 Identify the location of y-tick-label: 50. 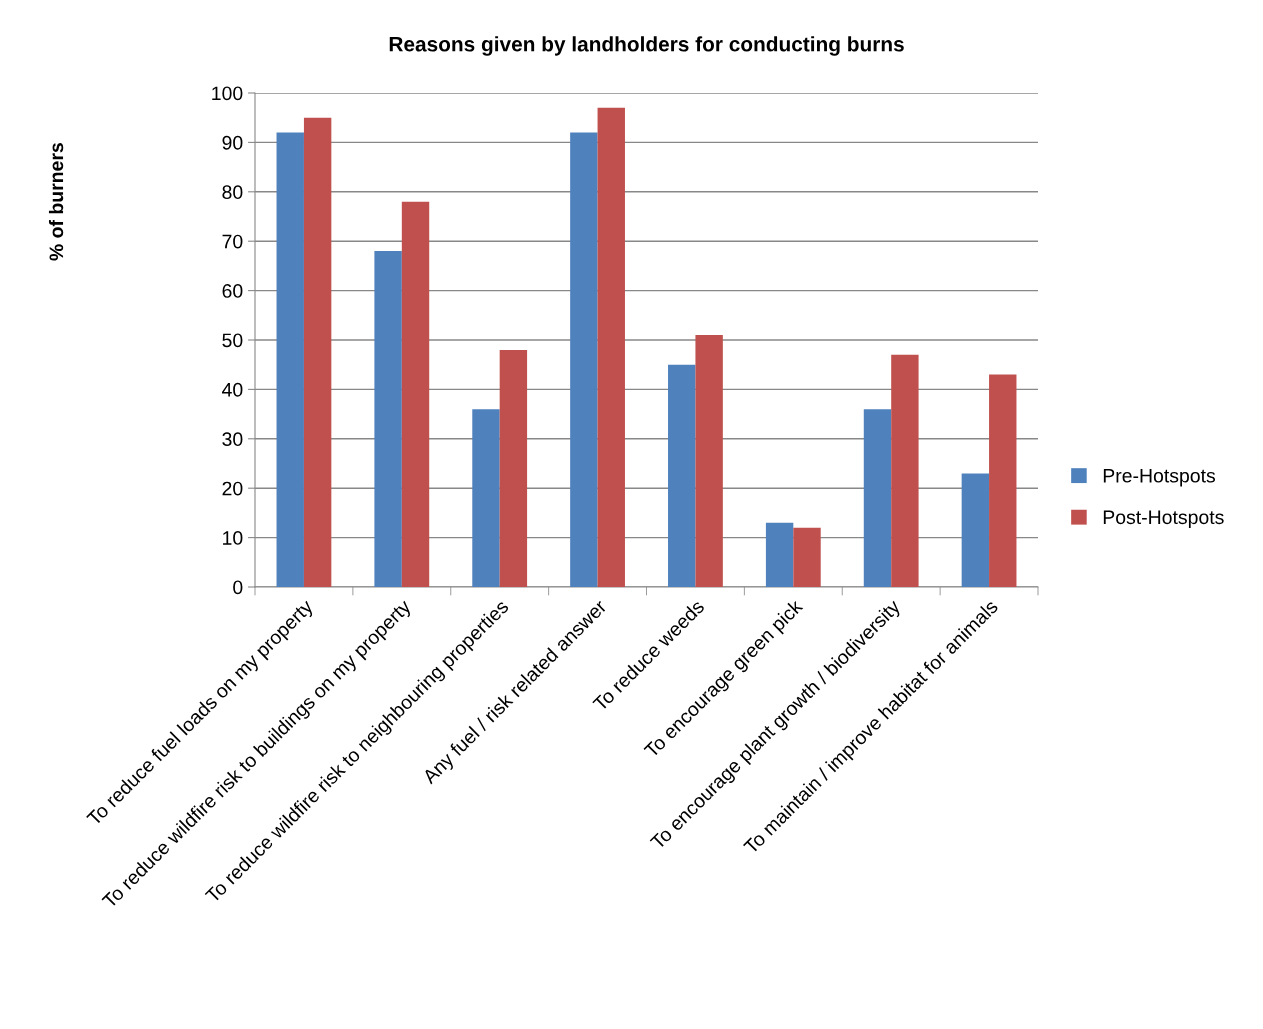
(232, 340).